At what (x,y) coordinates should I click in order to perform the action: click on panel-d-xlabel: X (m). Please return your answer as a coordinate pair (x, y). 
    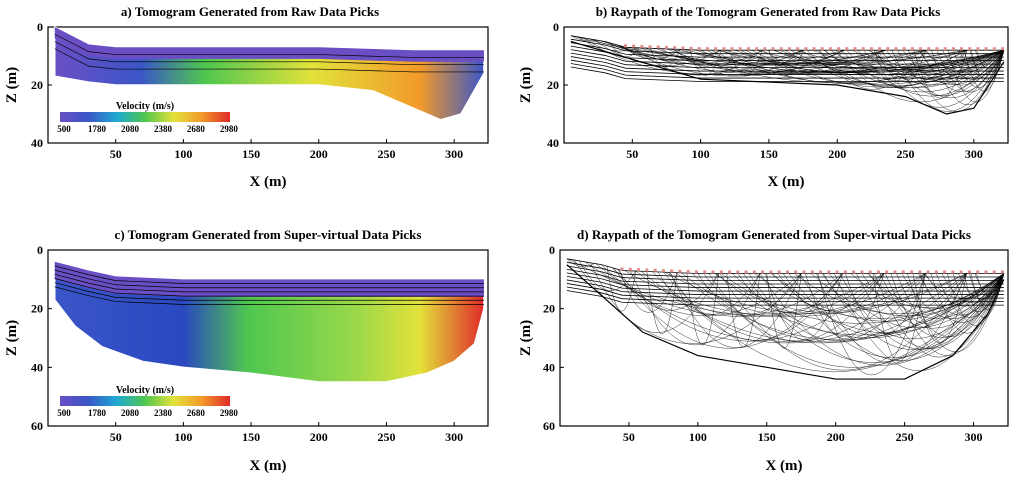
    Looking at the image, I should click on (783, 466).